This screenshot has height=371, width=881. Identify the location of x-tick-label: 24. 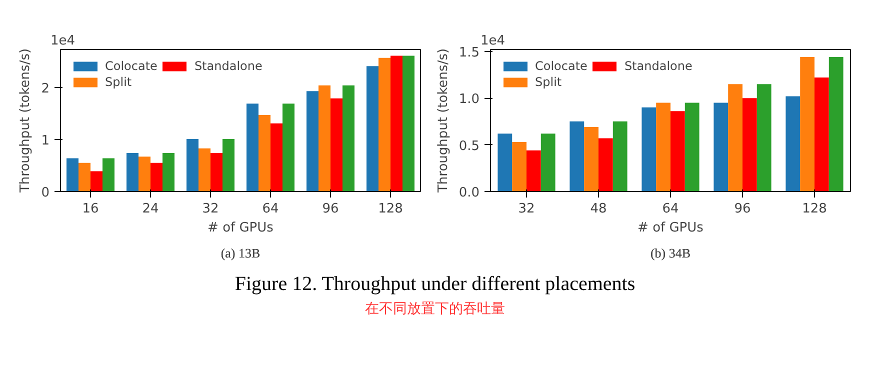
(150, 209).